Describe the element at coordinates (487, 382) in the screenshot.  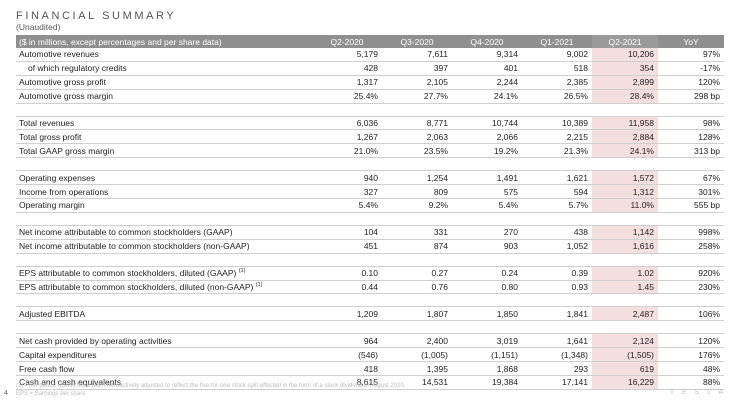
I see `value-cell: 19,384` at that location.